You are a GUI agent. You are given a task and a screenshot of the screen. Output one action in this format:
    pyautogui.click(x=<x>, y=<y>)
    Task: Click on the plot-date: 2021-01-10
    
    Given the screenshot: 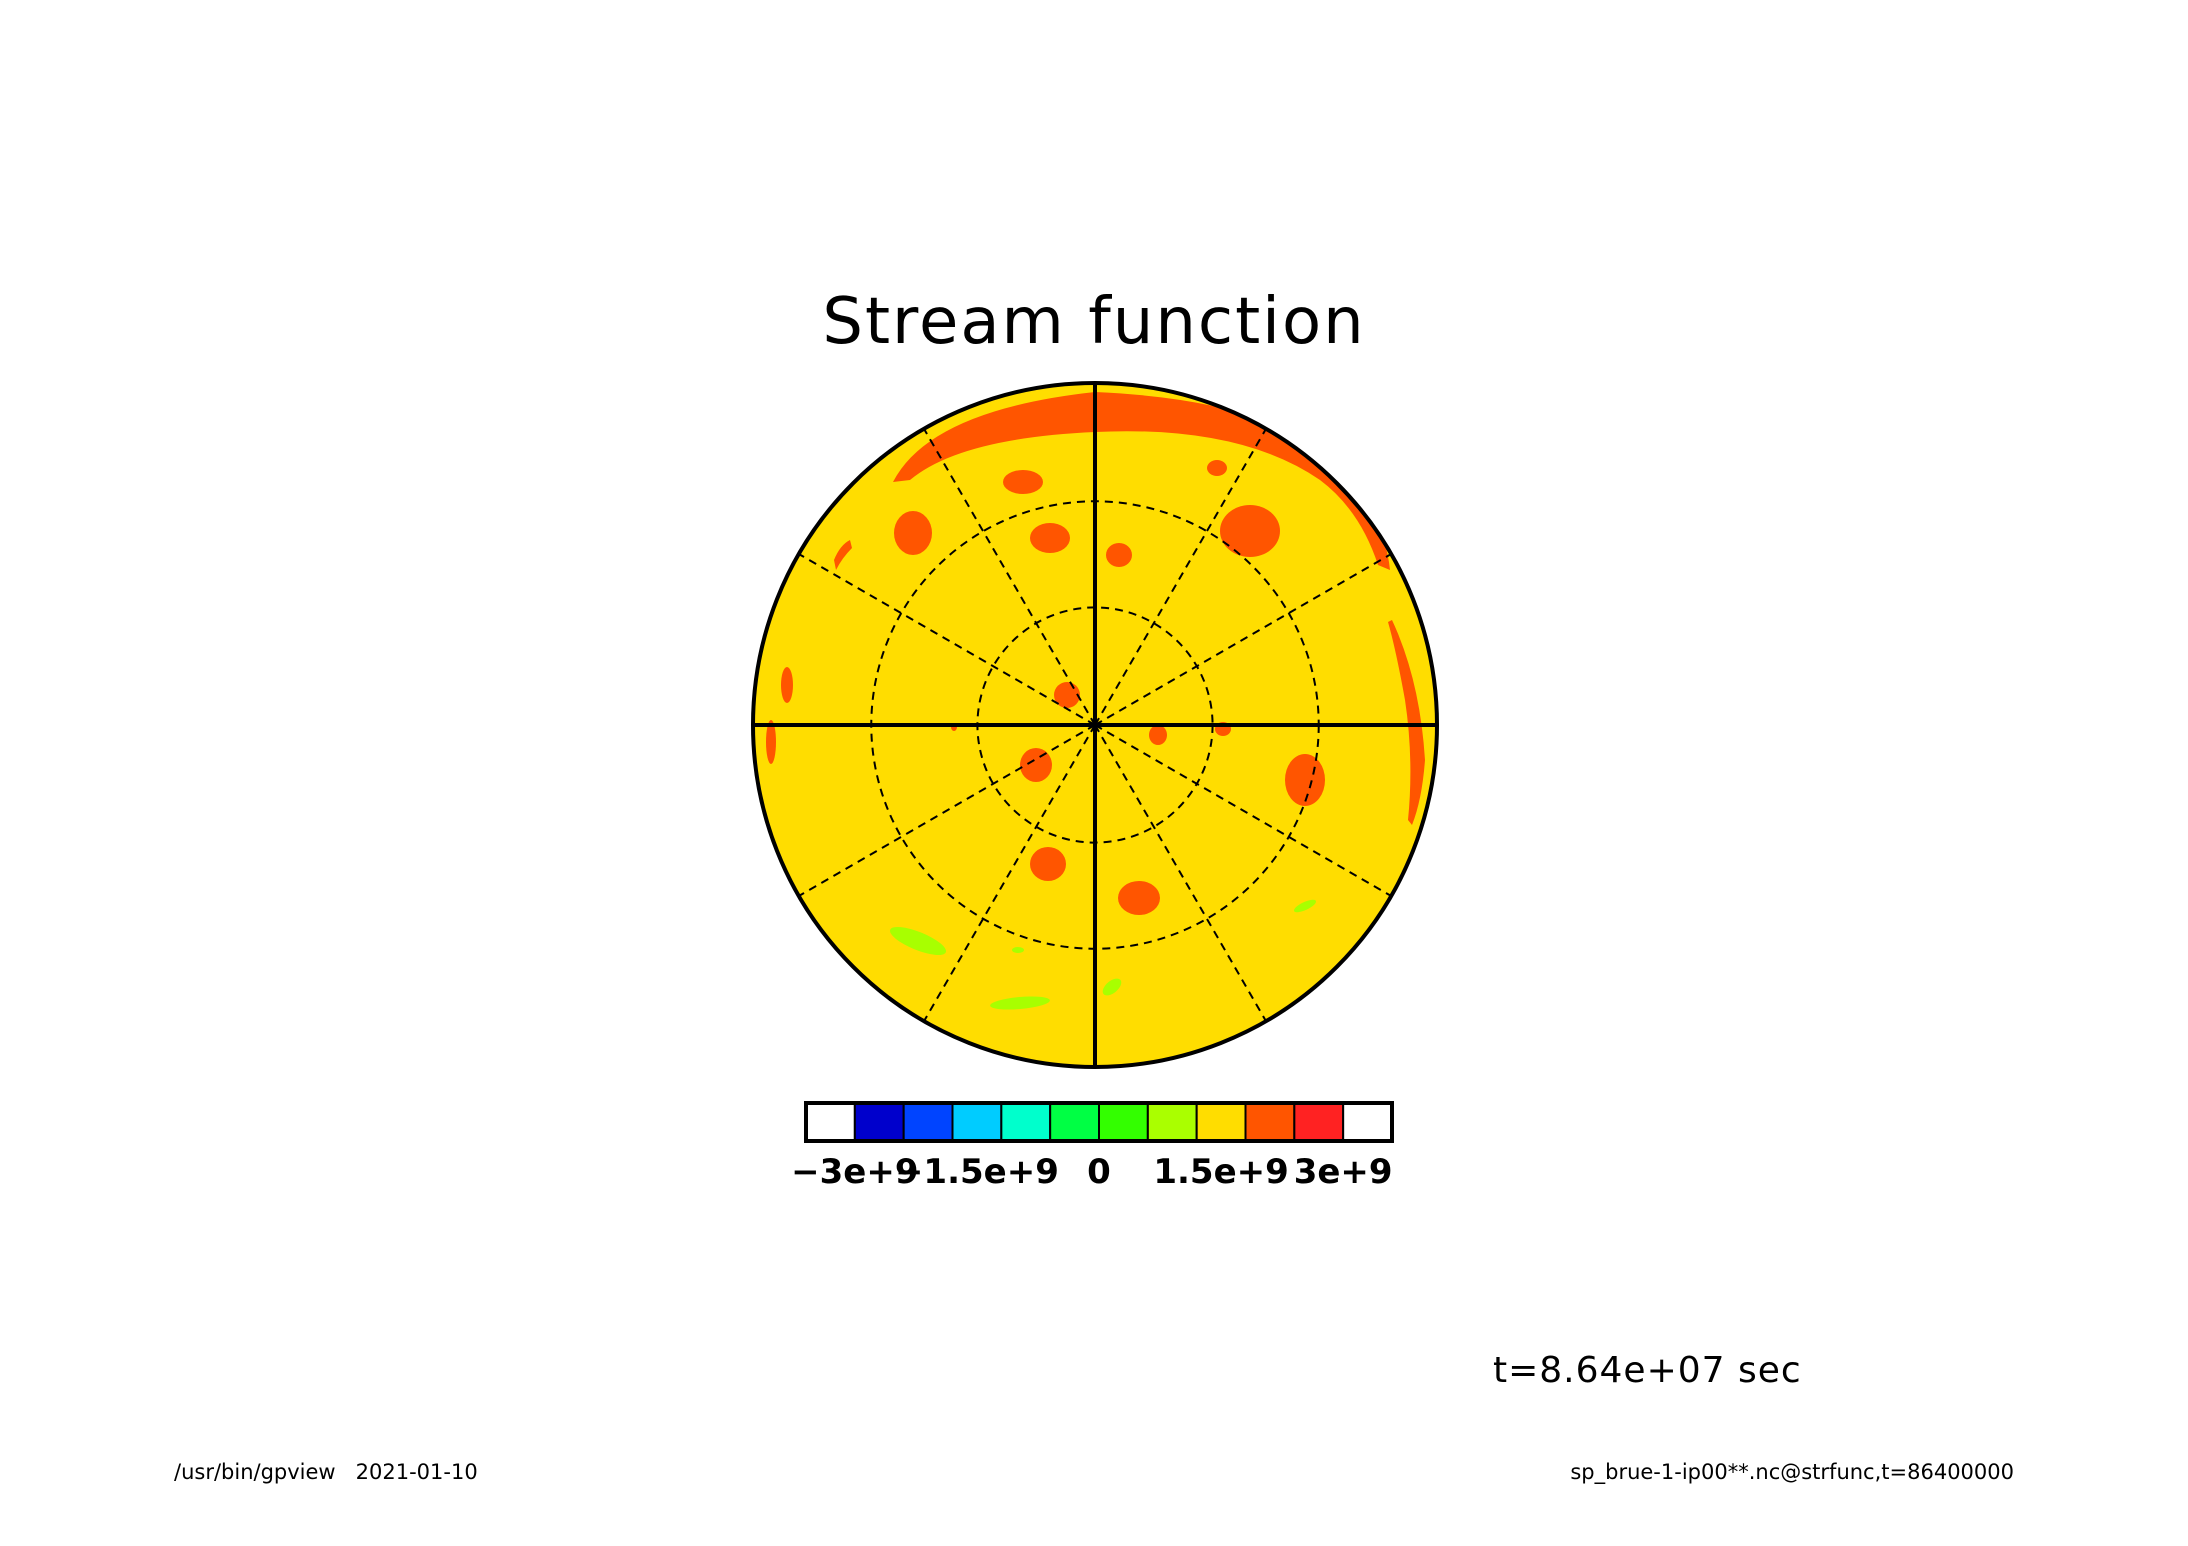 What is the action you would take?
    pyautogui.click(x=416, y=1472)
    